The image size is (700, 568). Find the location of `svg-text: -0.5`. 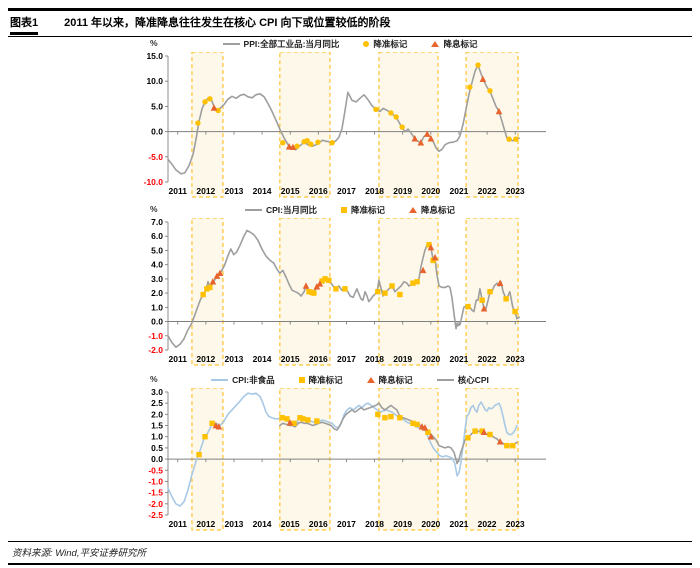

svg-text: -0.5 is located at coordinates (155, 470).